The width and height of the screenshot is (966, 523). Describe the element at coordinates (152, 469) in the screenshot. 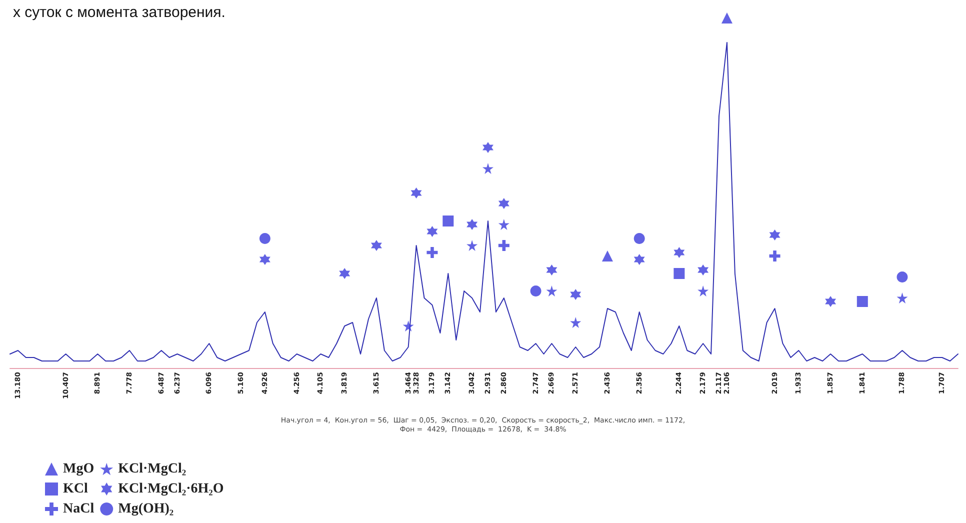

I see `legend-label: KCl·MgCl₂` at that location.